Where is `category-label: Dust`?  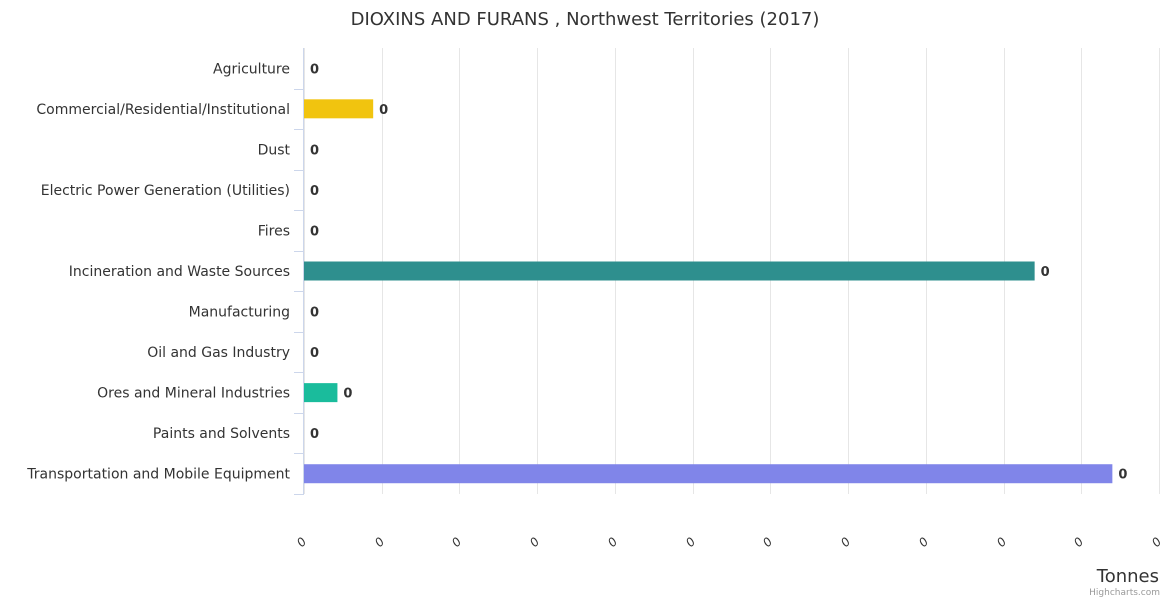 category-label: Dust is located at coordinates (274, 150).